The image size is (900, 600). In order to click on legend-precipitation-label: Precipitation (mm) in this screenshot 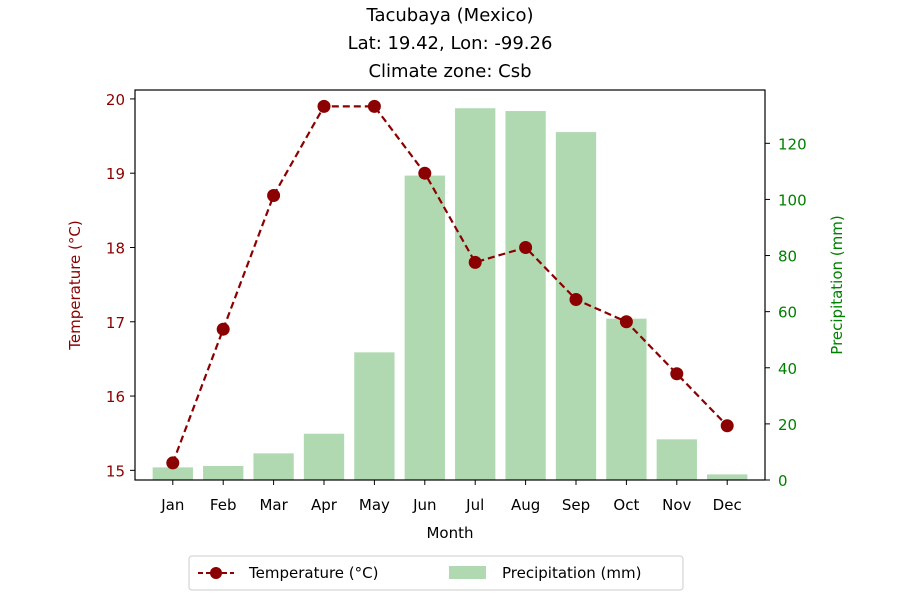, I will do `click(571, 573)`.